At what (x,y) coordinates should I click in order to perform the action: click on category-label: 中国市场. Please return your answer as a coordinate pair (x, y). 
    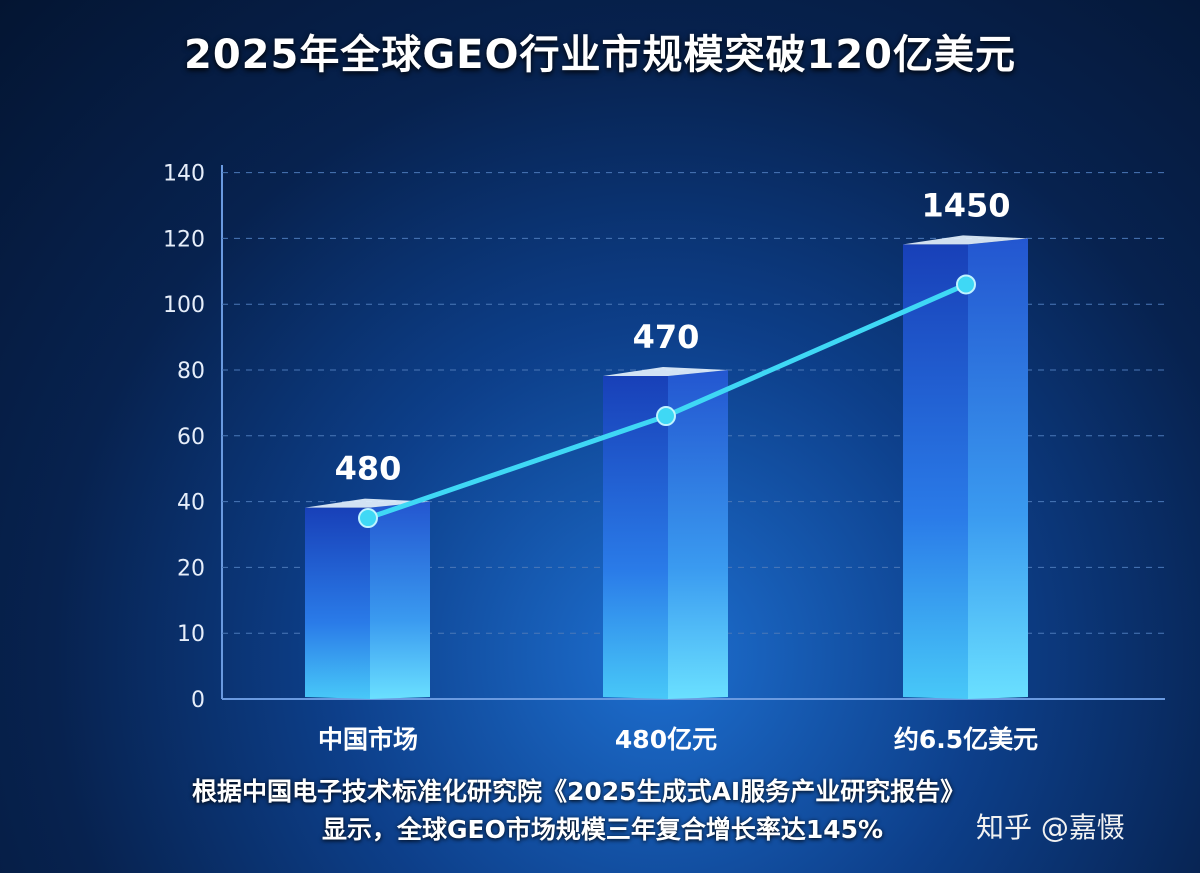
    Looking at the image, I should click on (368, 739).